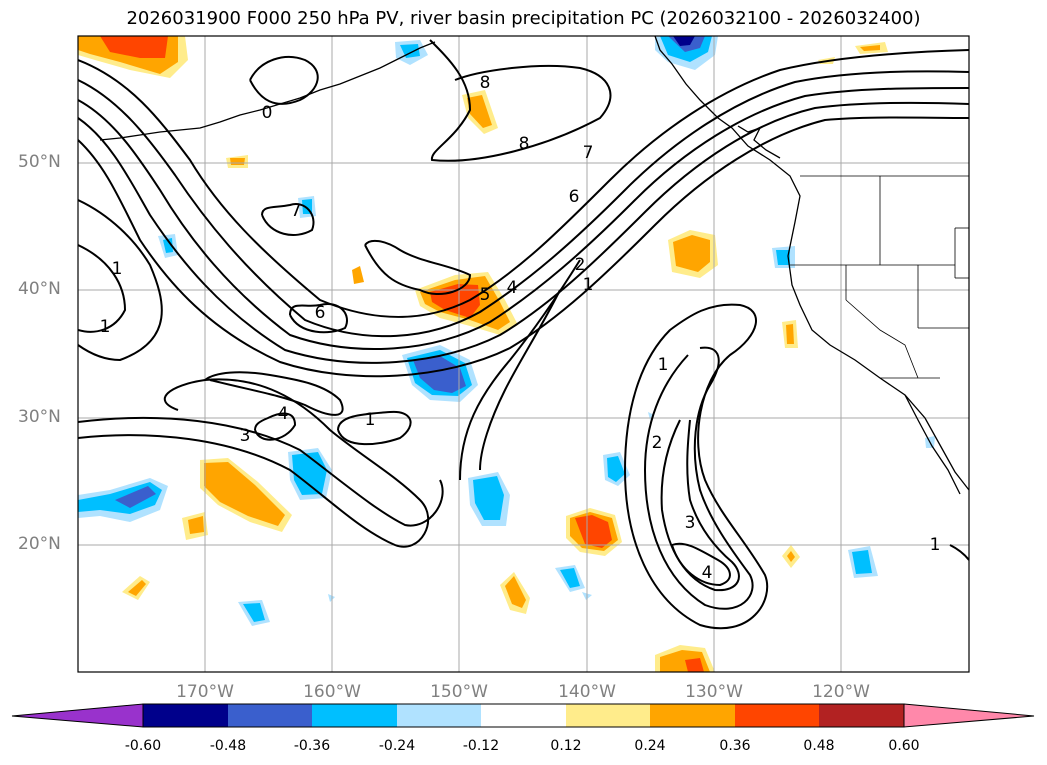 The height and width of the screenshot is (765, 1047). I want to click on latitude-label: 40°N, so click(39, 289).